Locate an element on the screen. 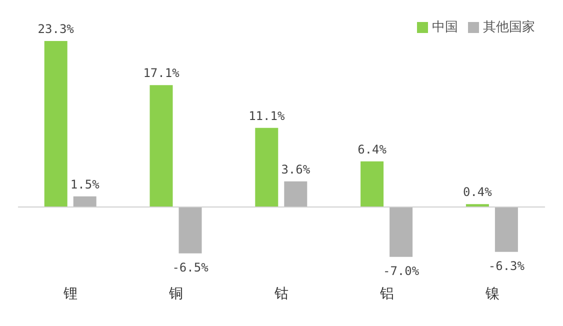 The height and width of the screenshot is (326, 563). data-label: 0.4% is located at coordinates (477, 192).